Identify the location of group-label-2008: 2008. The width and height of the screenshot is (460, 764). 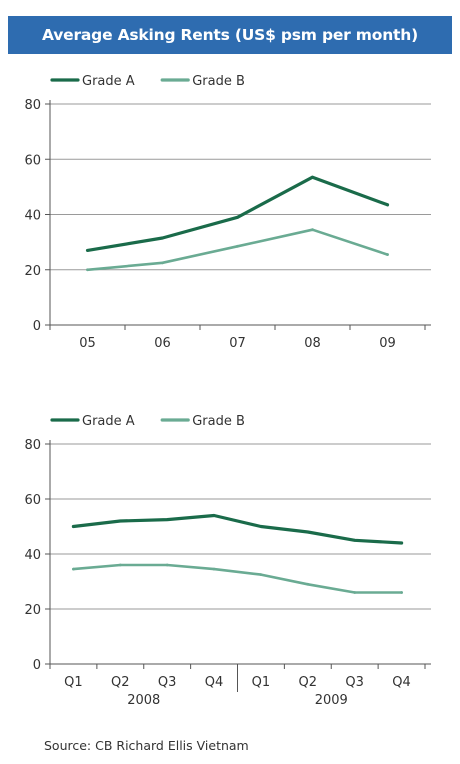
(143, 700).